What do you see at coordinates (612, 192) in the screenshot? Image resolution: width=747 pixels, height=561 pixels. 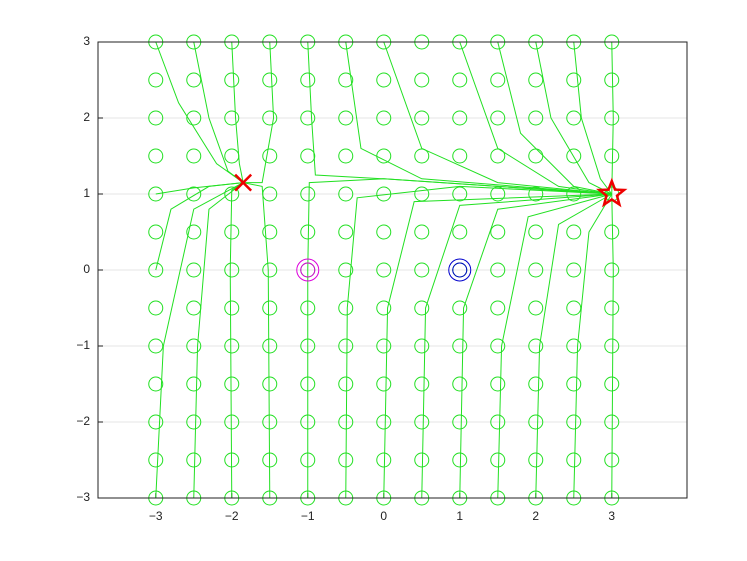 I see `goal-marker` at bounding box center [612, 192].